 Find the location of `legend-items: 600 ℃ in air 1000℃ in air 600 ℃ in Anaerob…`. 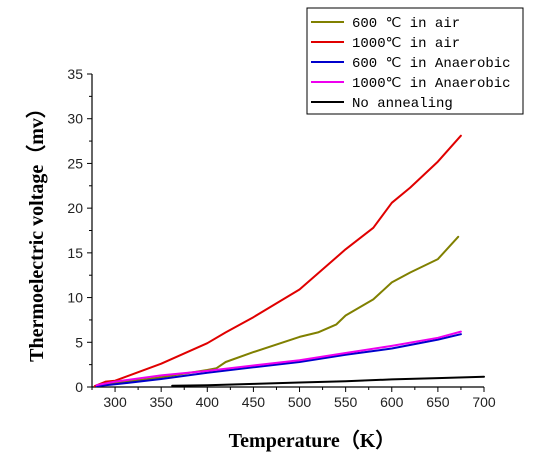

legend-items: 600 ℃ in air 1000℃ in air 600 ℃ in Anaerob… is located at coordinates (411, 64).